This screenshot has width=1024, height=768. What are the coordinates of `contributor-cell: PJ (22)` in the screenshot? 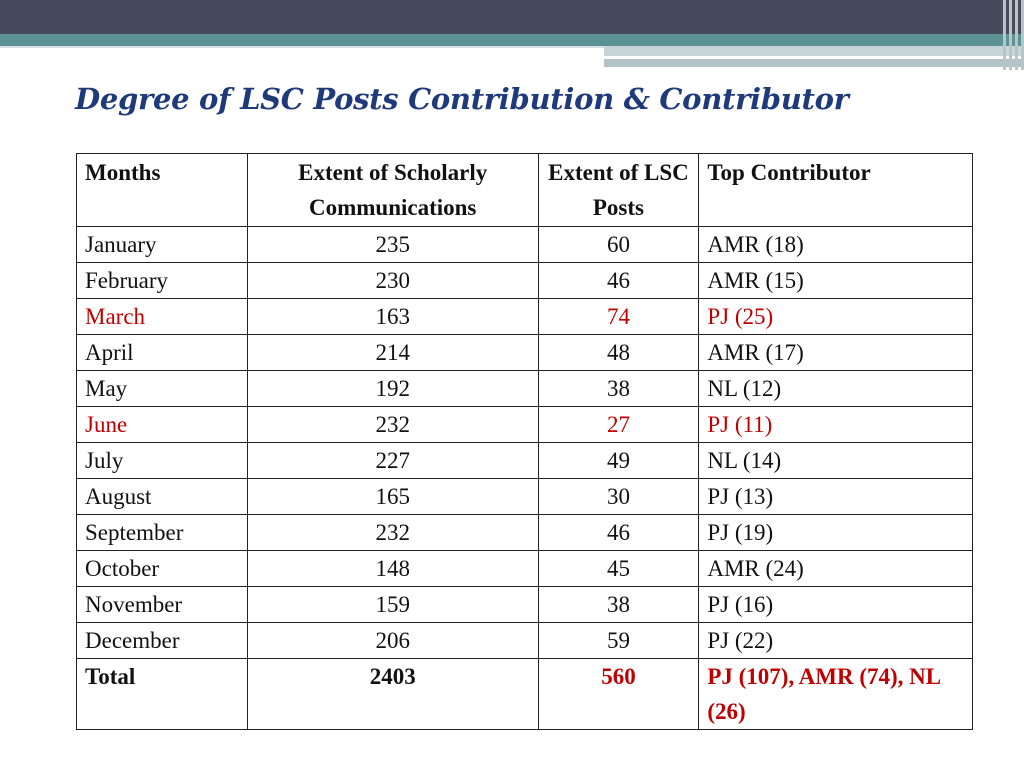 It's located at (835, 640).